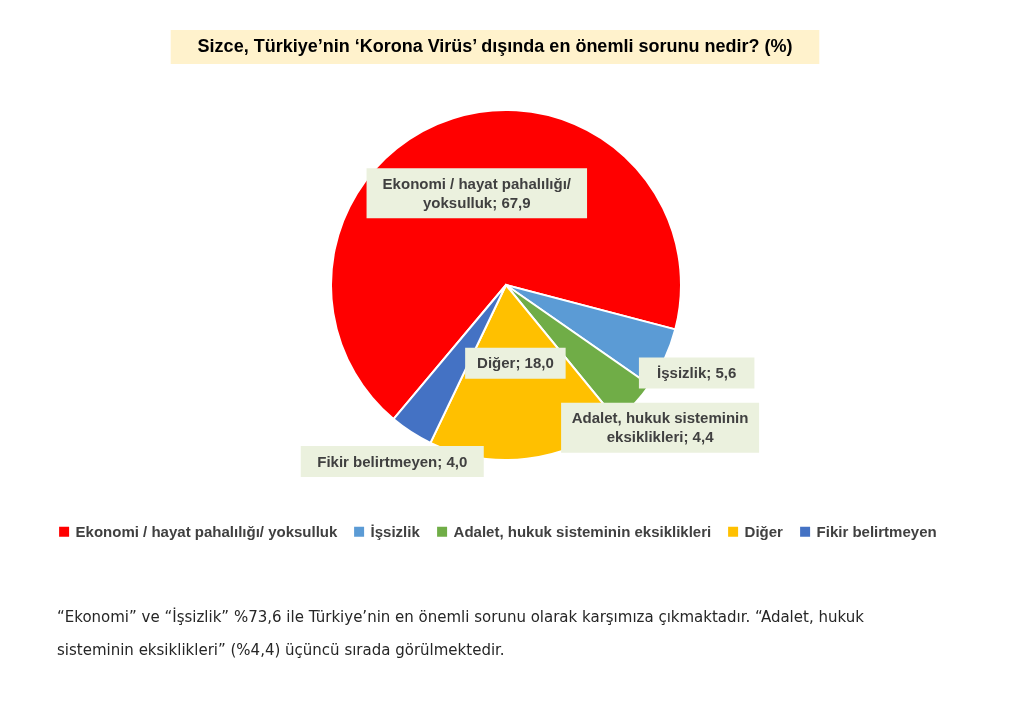 The image size is (1012, 702). Describe the element at coordinates (461, 633) in the screenshot. I see `text: “Ekonomi” ve “İşsizlik” %73,6 ile Türkiye’nin en önemli sorunu olarak karşımıza çıkmaktadır. “Adalet, hukuk sisteminin eksiklikleri” (%4,4) üçüncü sırada görülmektedir.` at that location.